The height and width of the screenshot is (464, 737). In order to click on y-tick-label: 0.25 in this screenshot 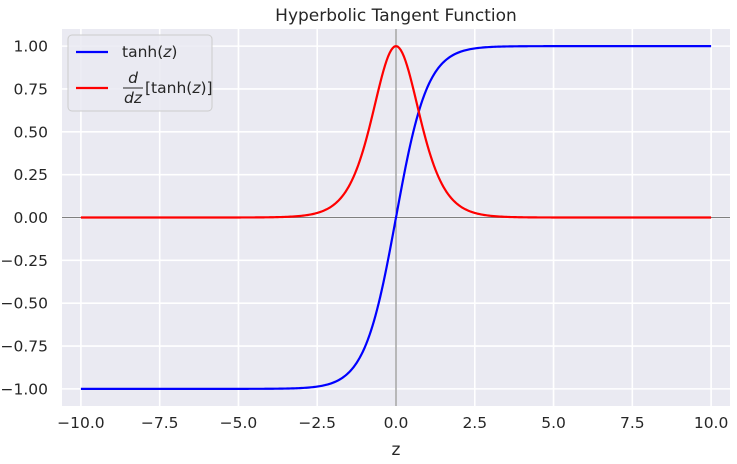, I will do `click(30, 175)`.